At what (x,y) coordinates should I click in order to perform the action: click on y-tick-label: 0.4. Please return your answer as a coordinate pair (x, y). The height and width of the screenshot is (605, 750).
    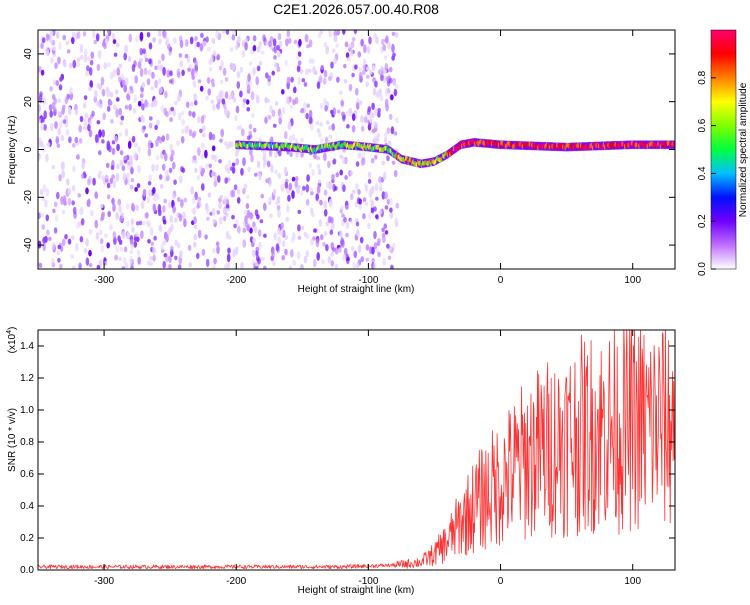
    Looking at the image, I should click on (27, 506).